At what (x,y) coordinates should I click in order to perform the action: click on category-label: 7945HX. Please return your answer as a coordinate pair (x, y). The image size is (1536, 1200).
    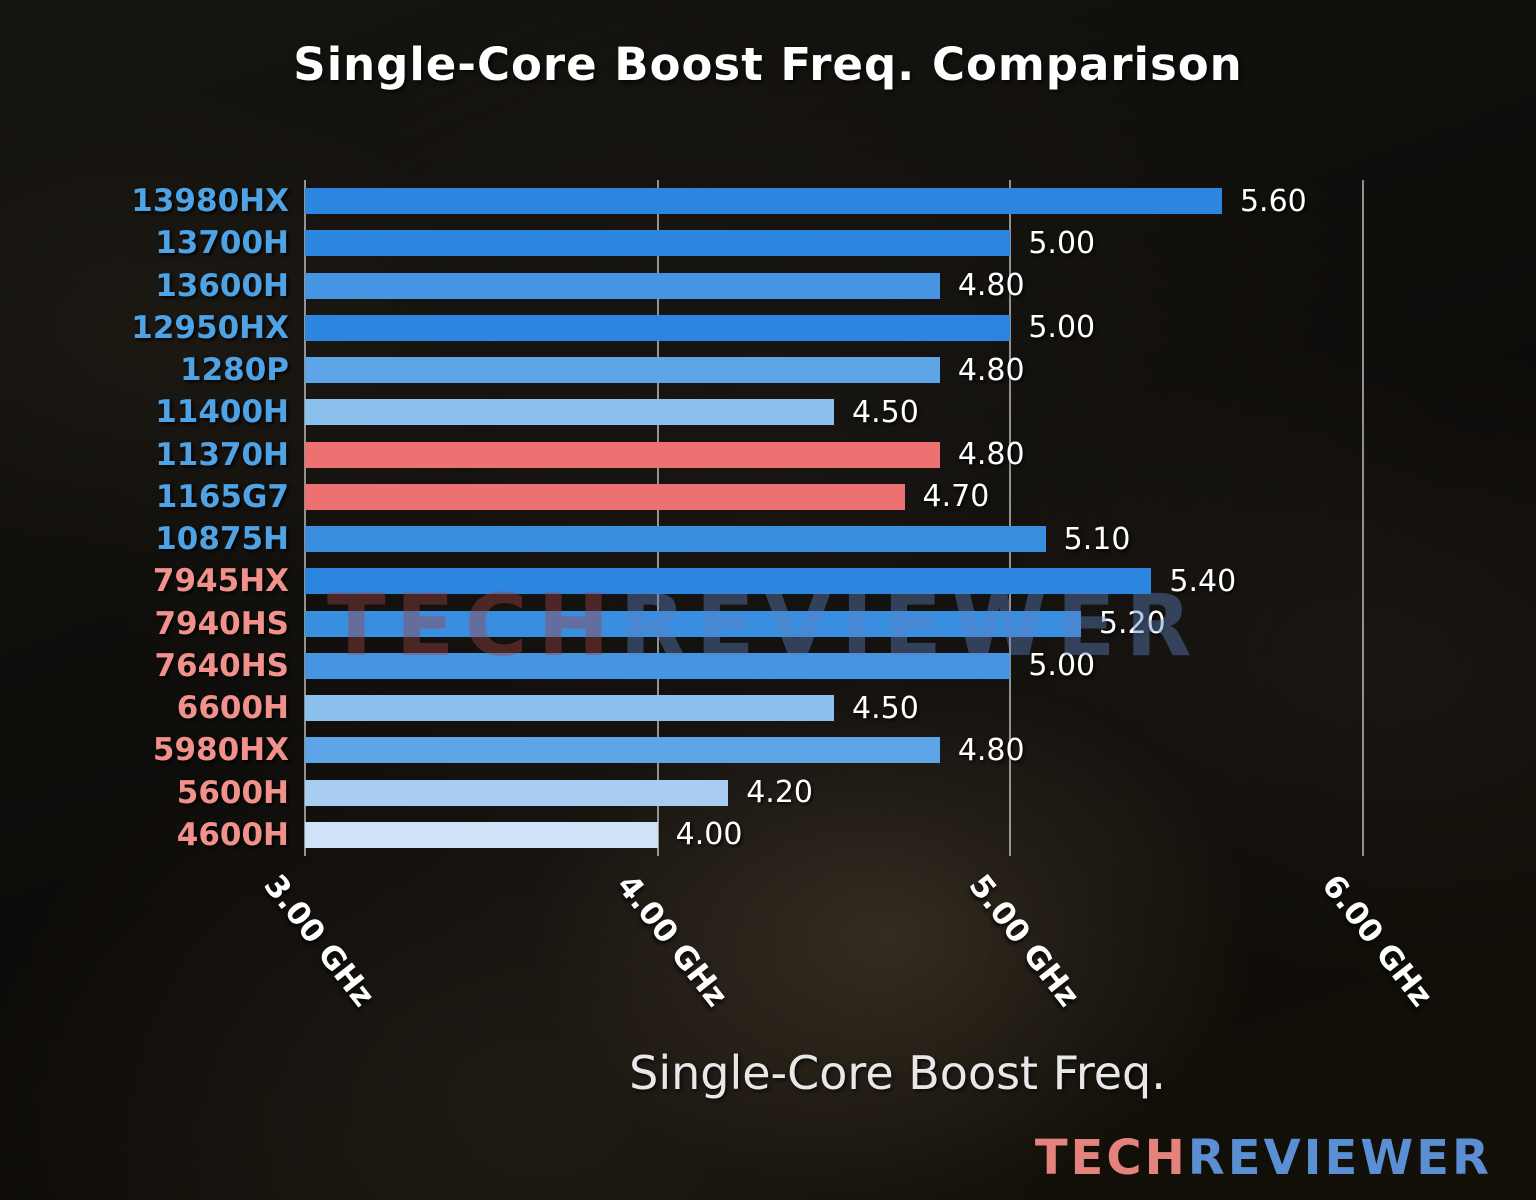
    Looking at the image, I should click on (220, 581).